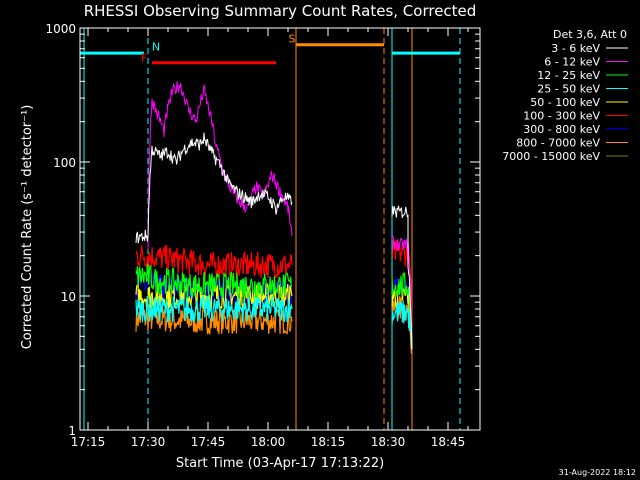 The image size is (640, 480). I want to click on y-tick-label: 1000, so click(60, 29).